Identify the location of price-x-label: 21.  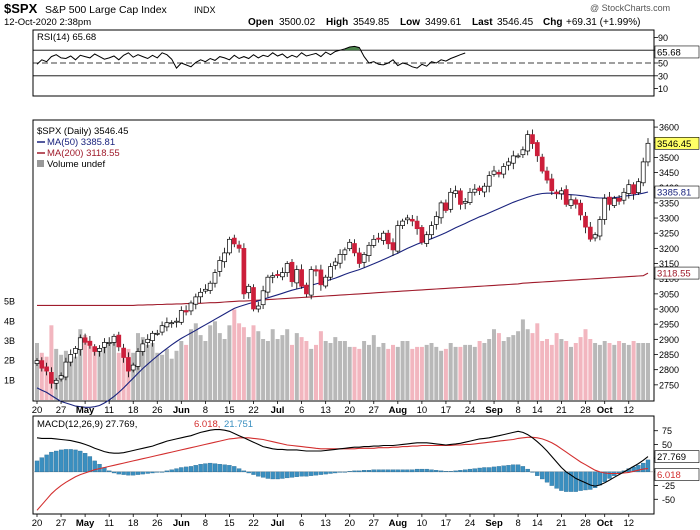
(561, 410).